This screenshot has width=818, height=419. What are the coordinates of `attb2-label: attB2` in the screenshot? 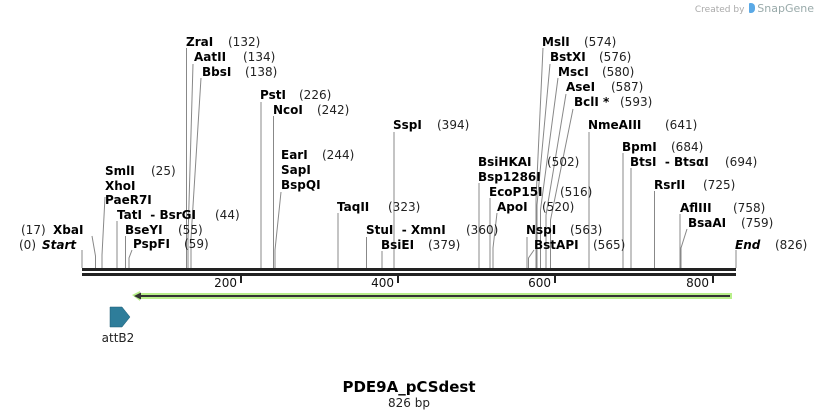 It's located at (118, 338).